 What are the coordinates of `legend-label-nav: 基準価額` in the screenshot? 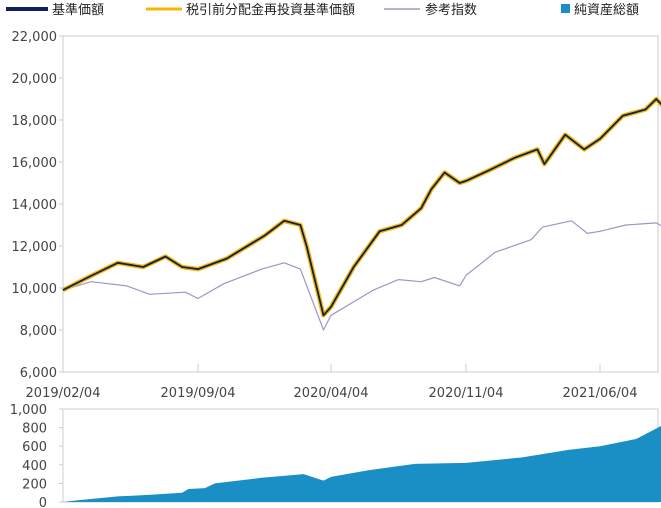 It's located at (78, 10).